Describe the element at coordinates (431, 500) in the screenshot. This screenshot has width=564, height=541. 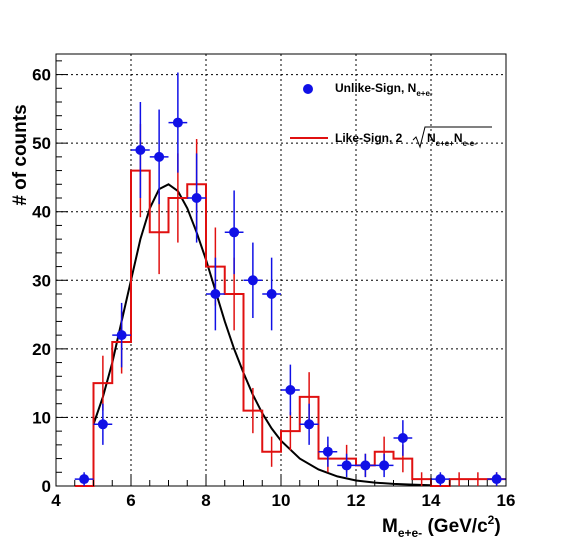
I see `x-tick-label: 14` at that location.